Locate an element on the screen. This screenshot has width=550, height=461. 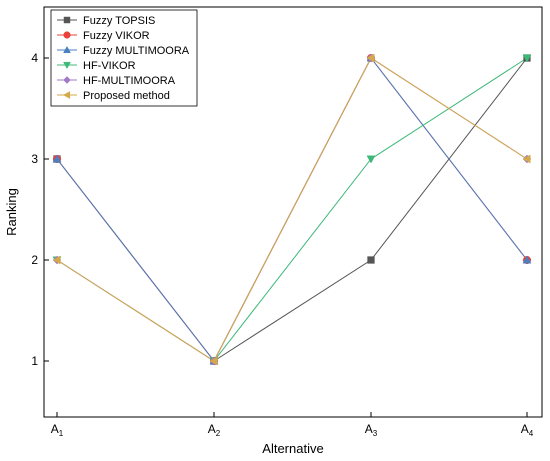
x-axis-title: Alternative is located at coordinates (292, 448).